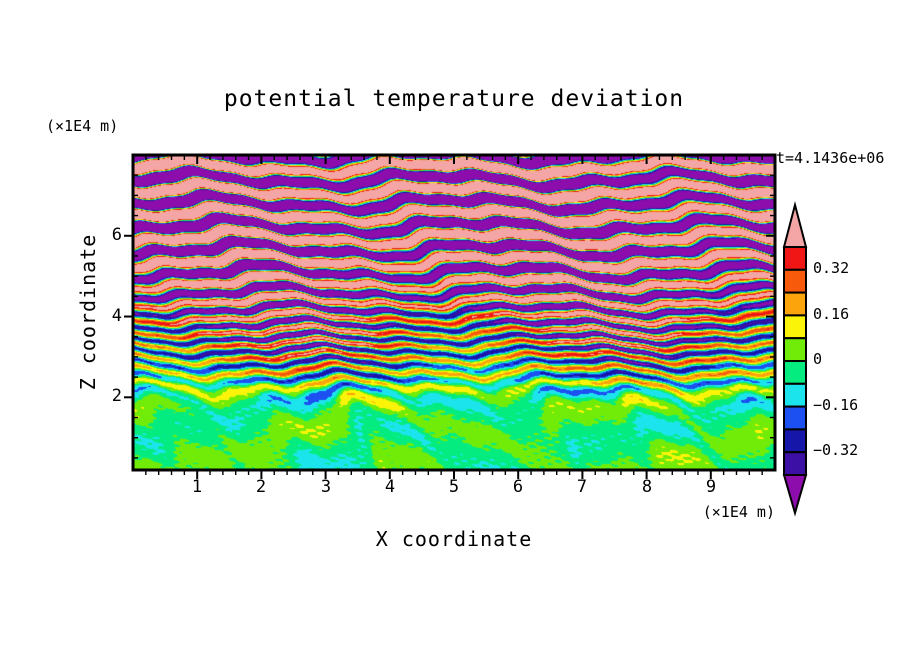  I want to click on colorbar-tick-label: −0.16, so click(836, 405).